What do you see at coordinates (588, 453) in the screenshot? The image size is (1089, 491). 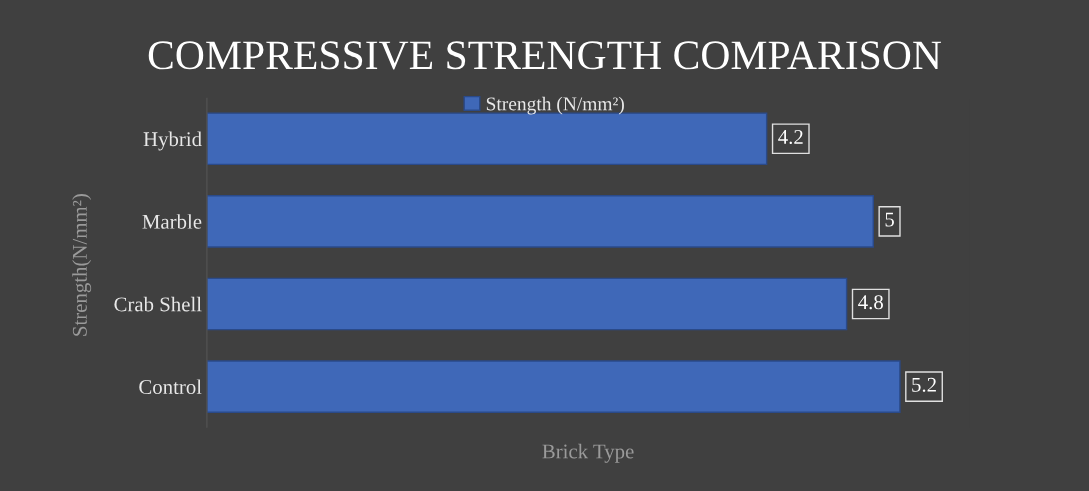 I see `x-axis-title: Brick Type` at bounding box center [588, 453].